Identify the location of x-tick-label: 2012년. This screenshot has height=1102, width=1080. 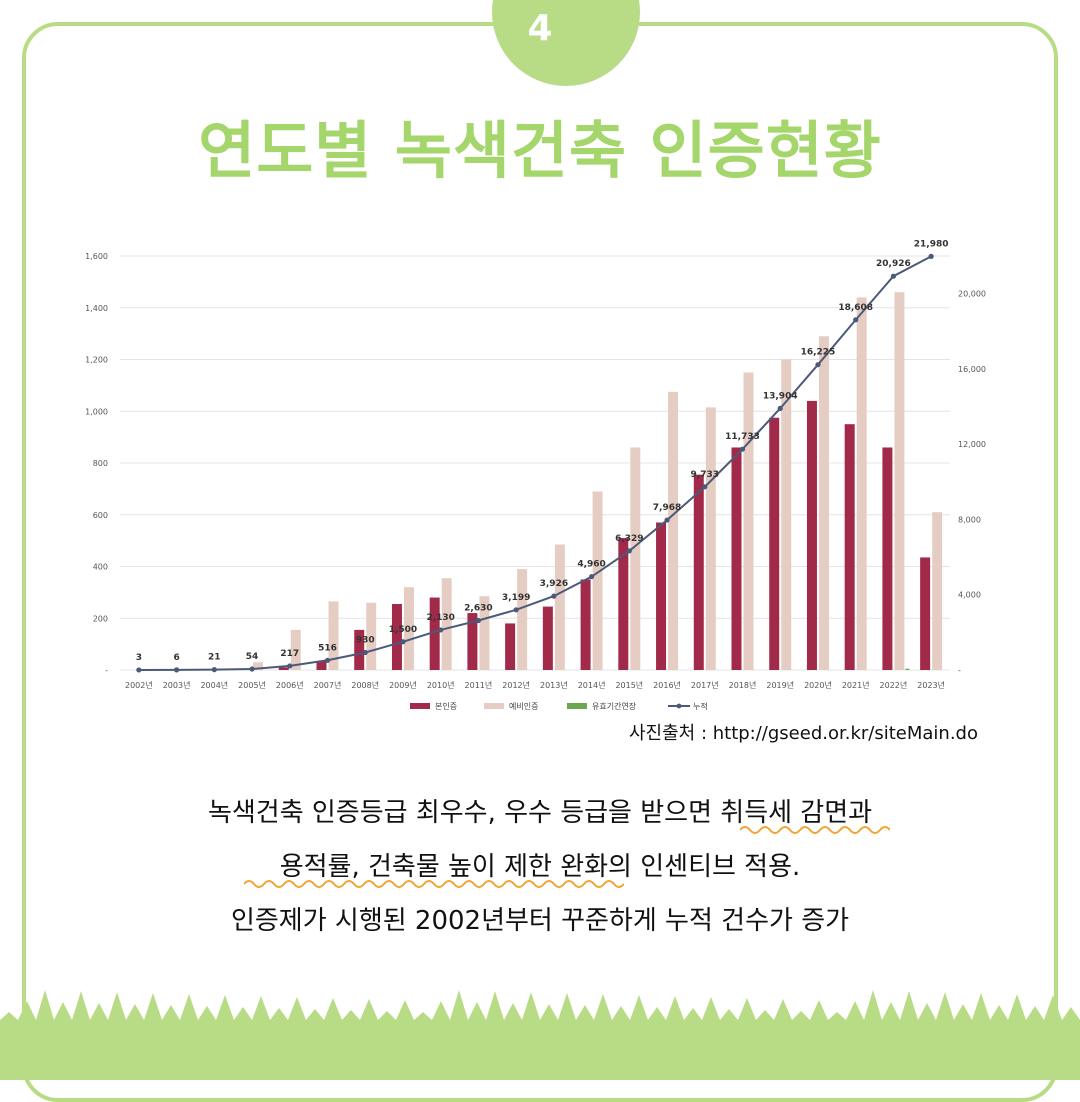
(516, 685).